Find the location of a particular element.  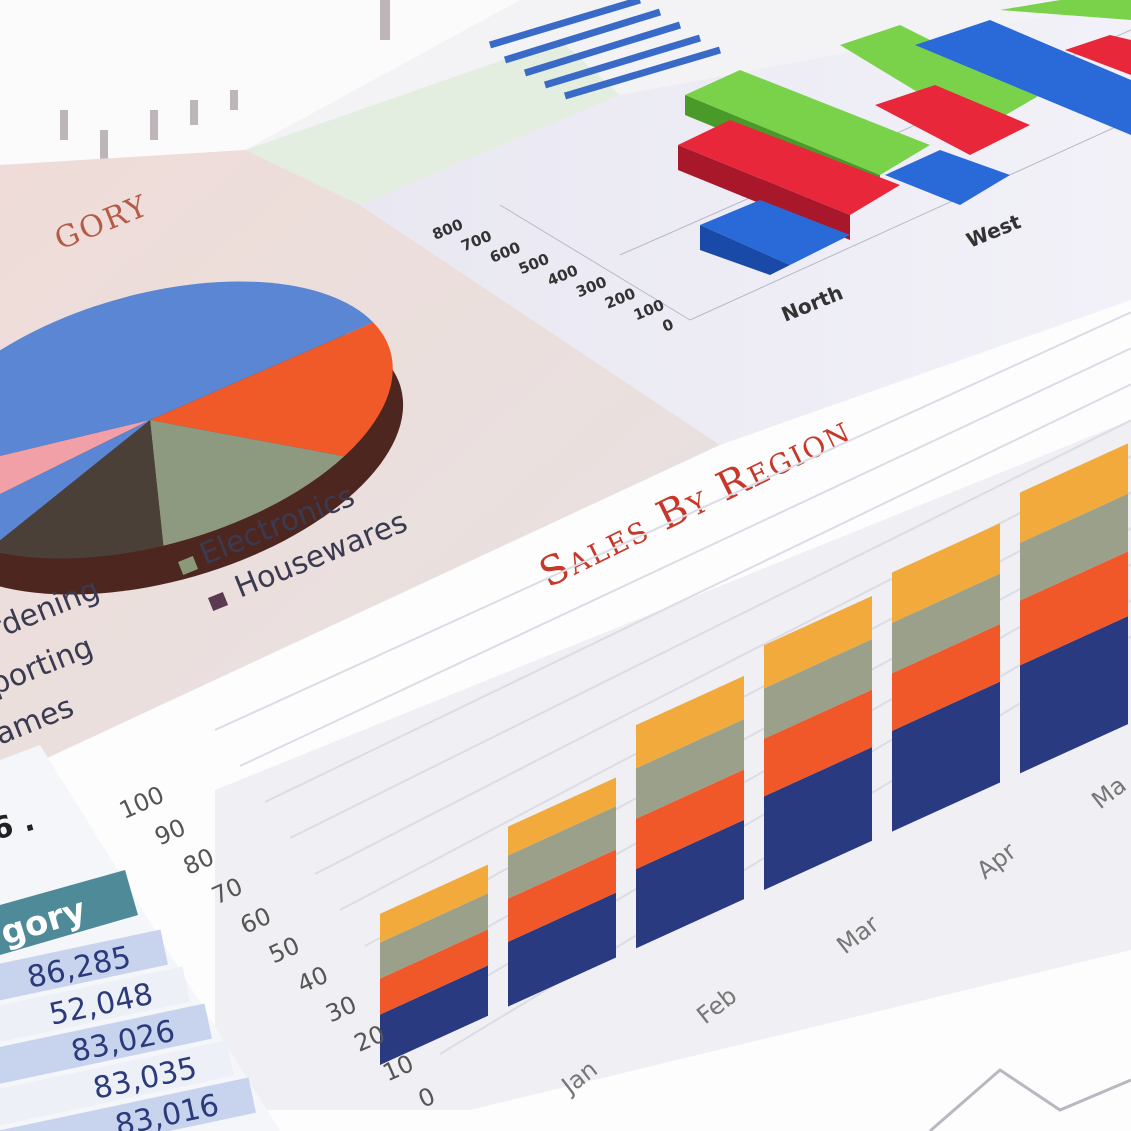

pie-slice-dark is located at coordinates (82, 489).